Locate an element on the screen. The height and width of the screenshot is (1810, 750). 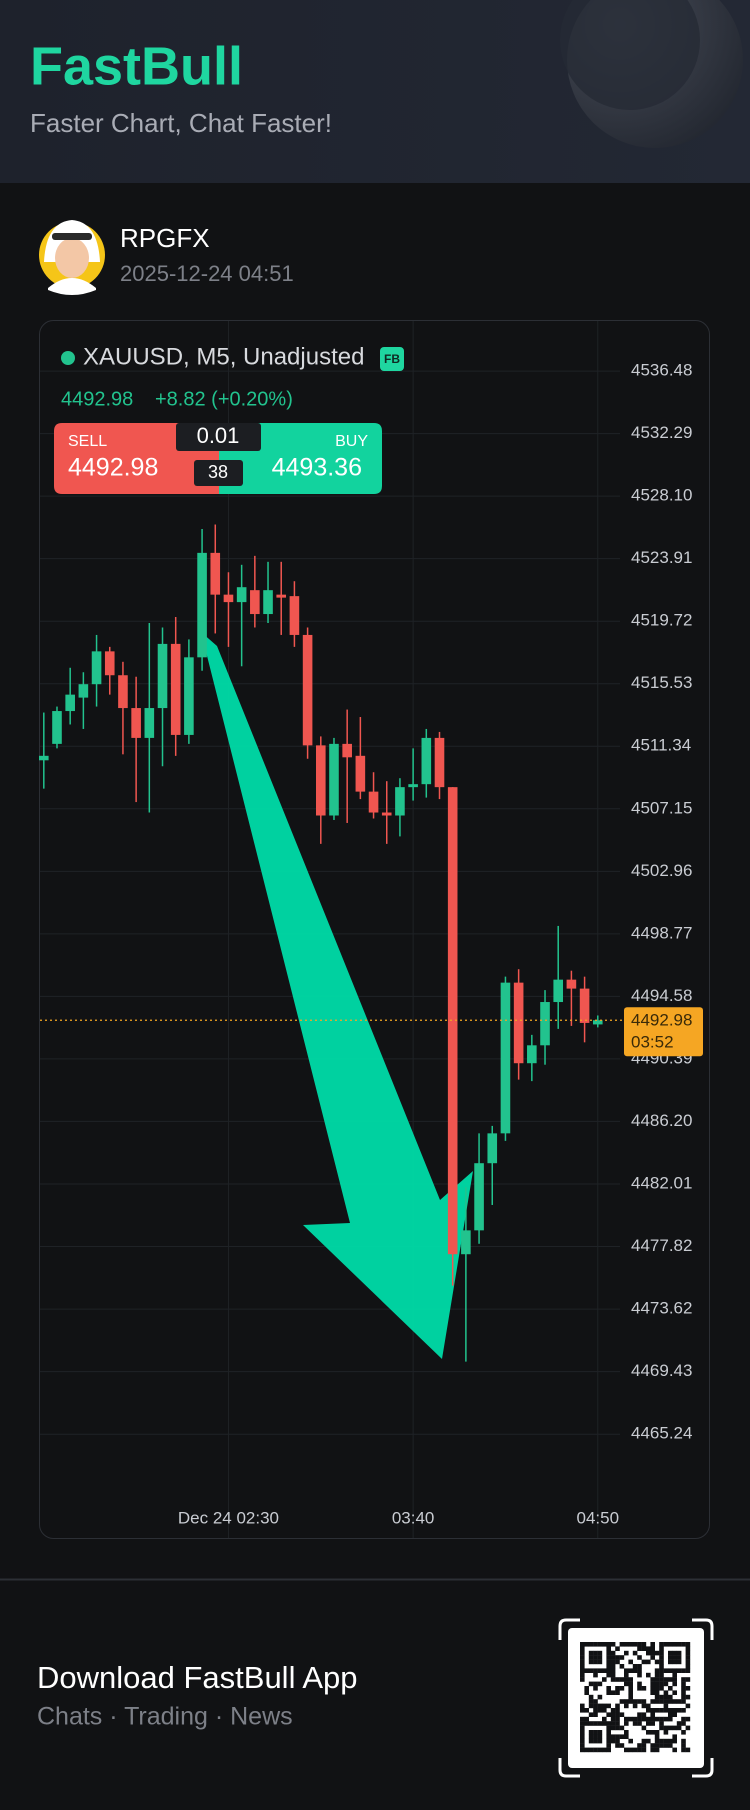
spread-box is located at coordinates (218, 473).